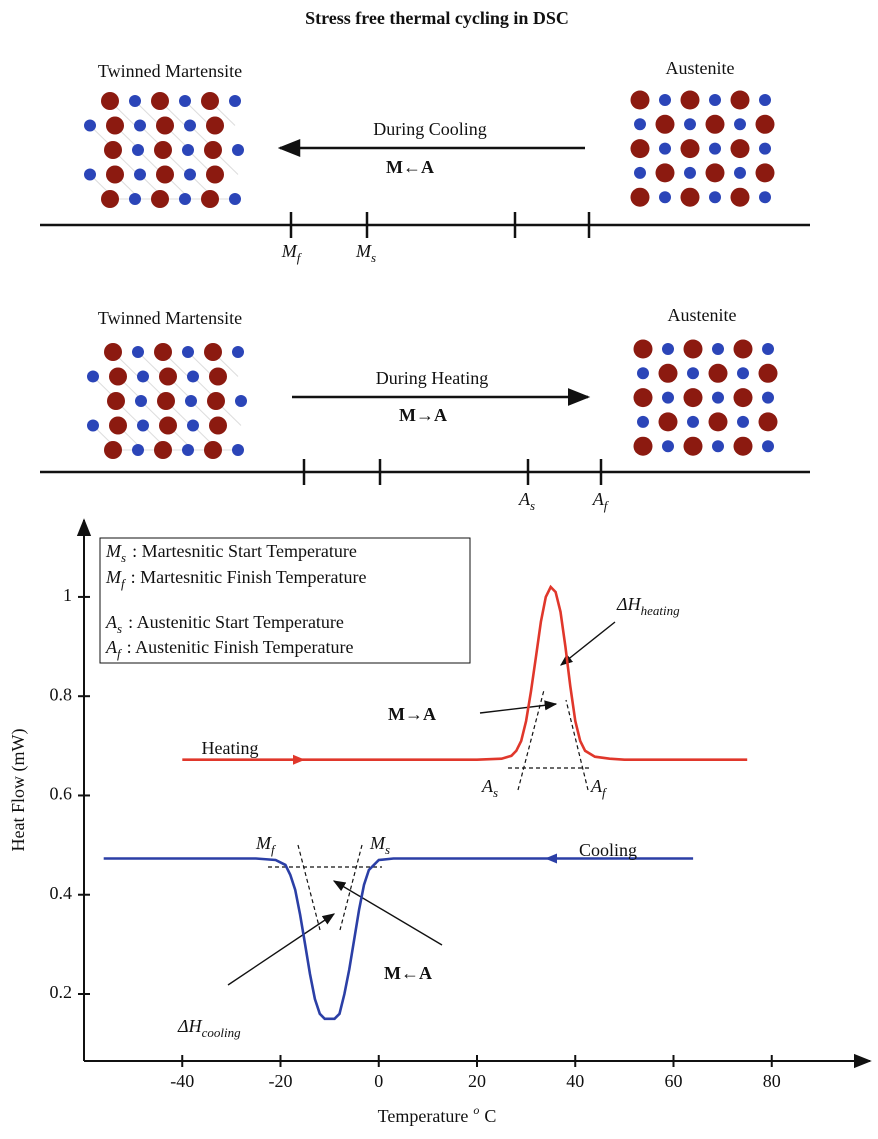  What do you see at coordinates (477, 1081) in the screenshot?
I see `x-tick-label: 20` at bounding box center [477, 1081].